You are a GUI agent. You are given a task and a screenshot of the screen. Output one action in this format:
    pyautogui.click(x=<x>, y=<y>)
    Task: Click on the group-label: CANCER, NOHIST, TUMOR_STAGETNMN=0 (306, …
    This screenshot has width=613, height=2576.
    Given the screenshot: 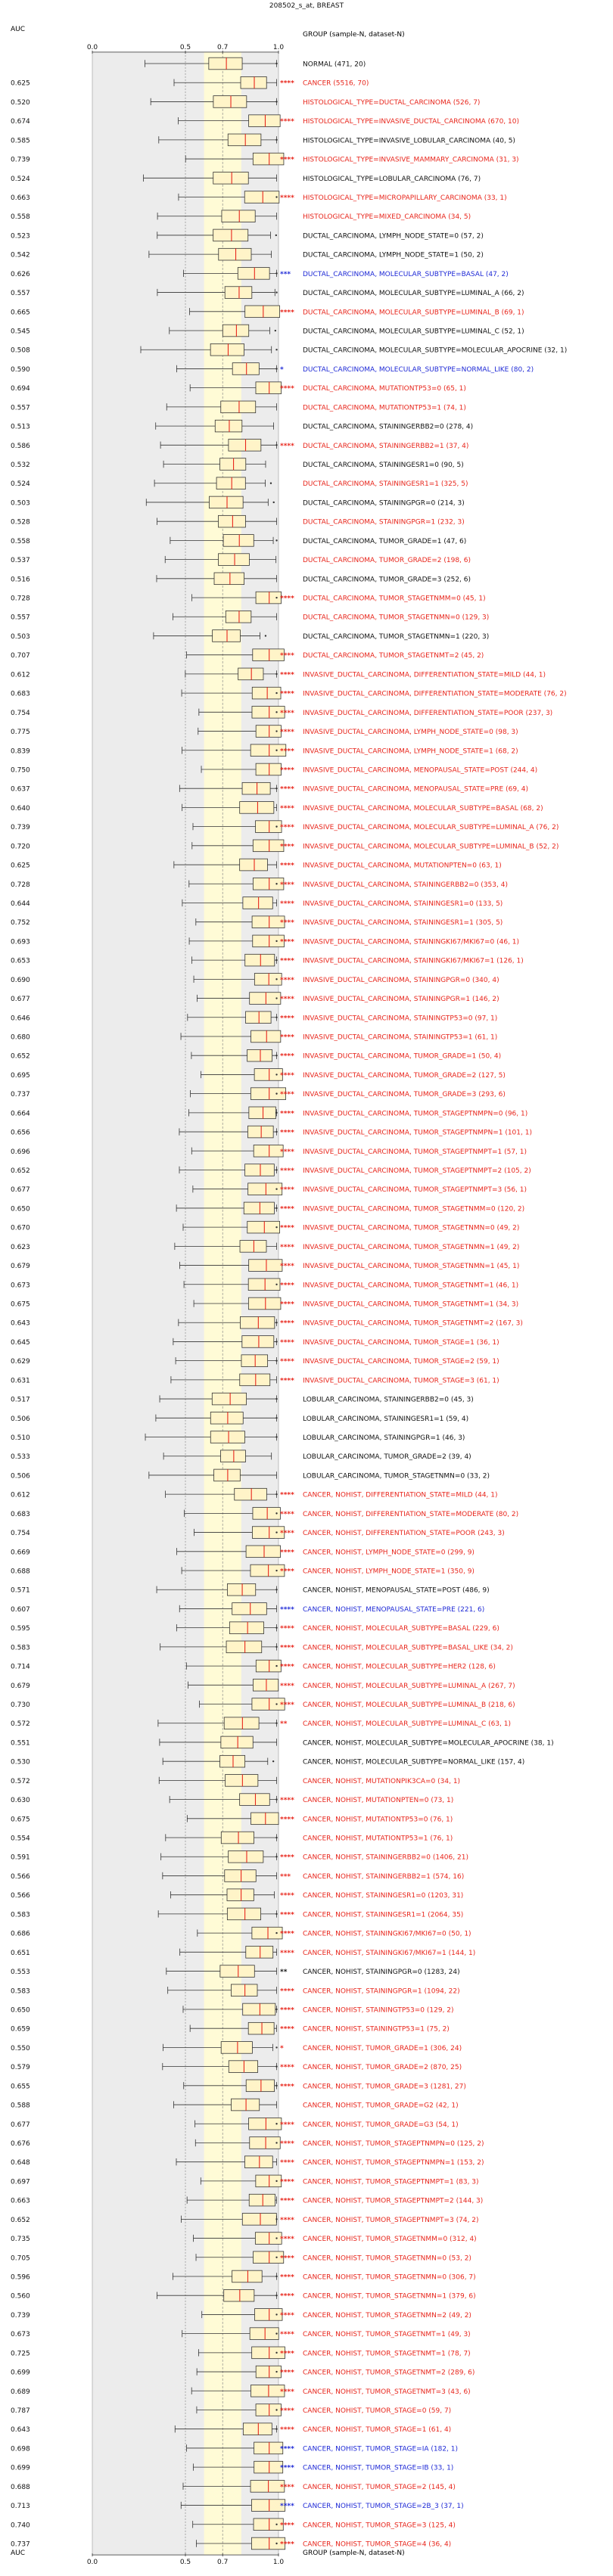 What is the action you would take?
    pyautogui.click(x=389, y=2277)
    